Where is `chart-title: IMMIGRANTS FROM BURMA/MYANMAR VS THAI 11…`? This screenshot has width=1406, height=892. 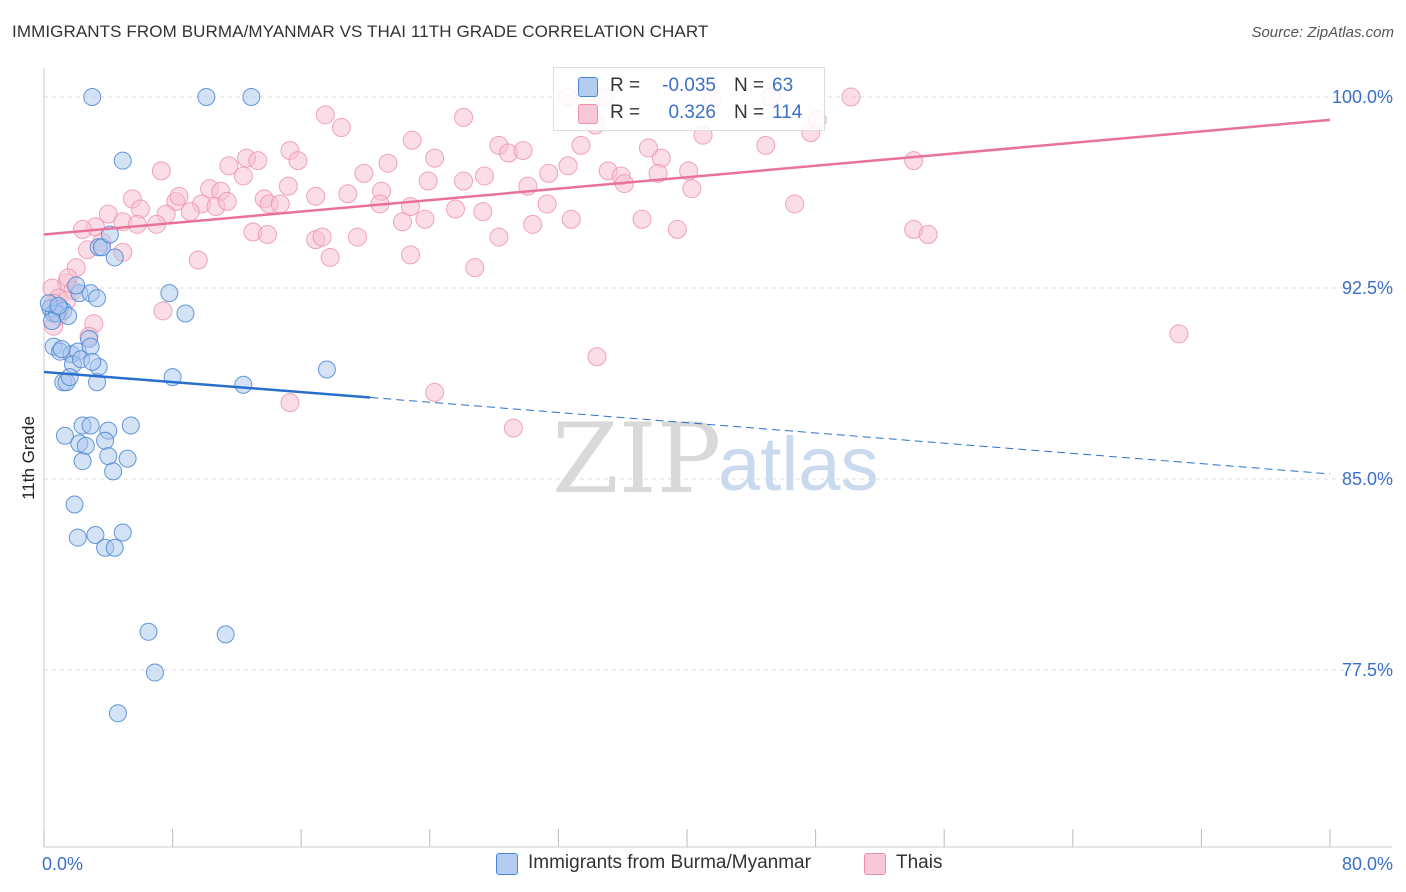 chart-title: IMMIGRANTS FROM BURMA/MYANMAR VS THAI 11… is located at coordinates (360, 31).